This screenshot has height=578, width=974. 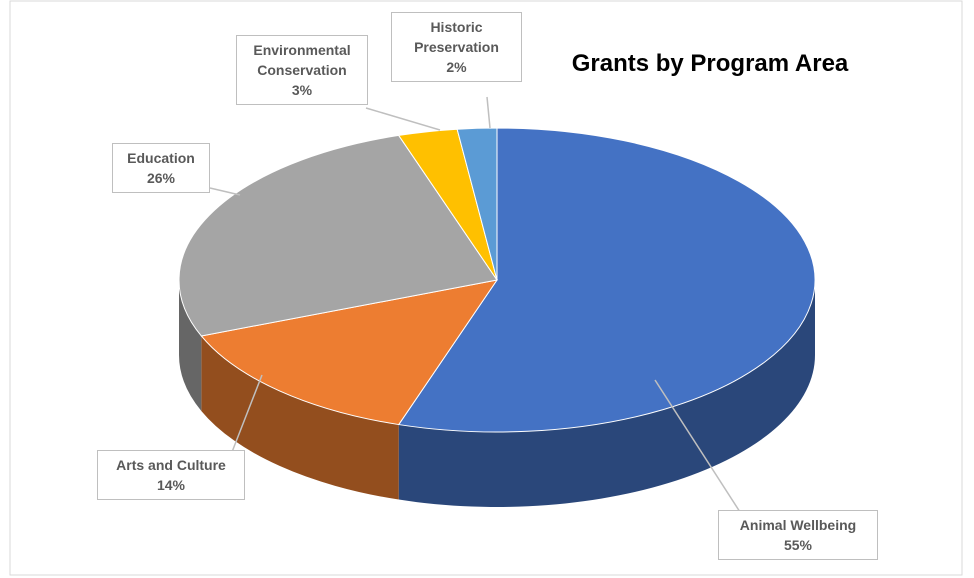 I want to click on label-text: Animal Wellbeing, so click(x=798, y=525).